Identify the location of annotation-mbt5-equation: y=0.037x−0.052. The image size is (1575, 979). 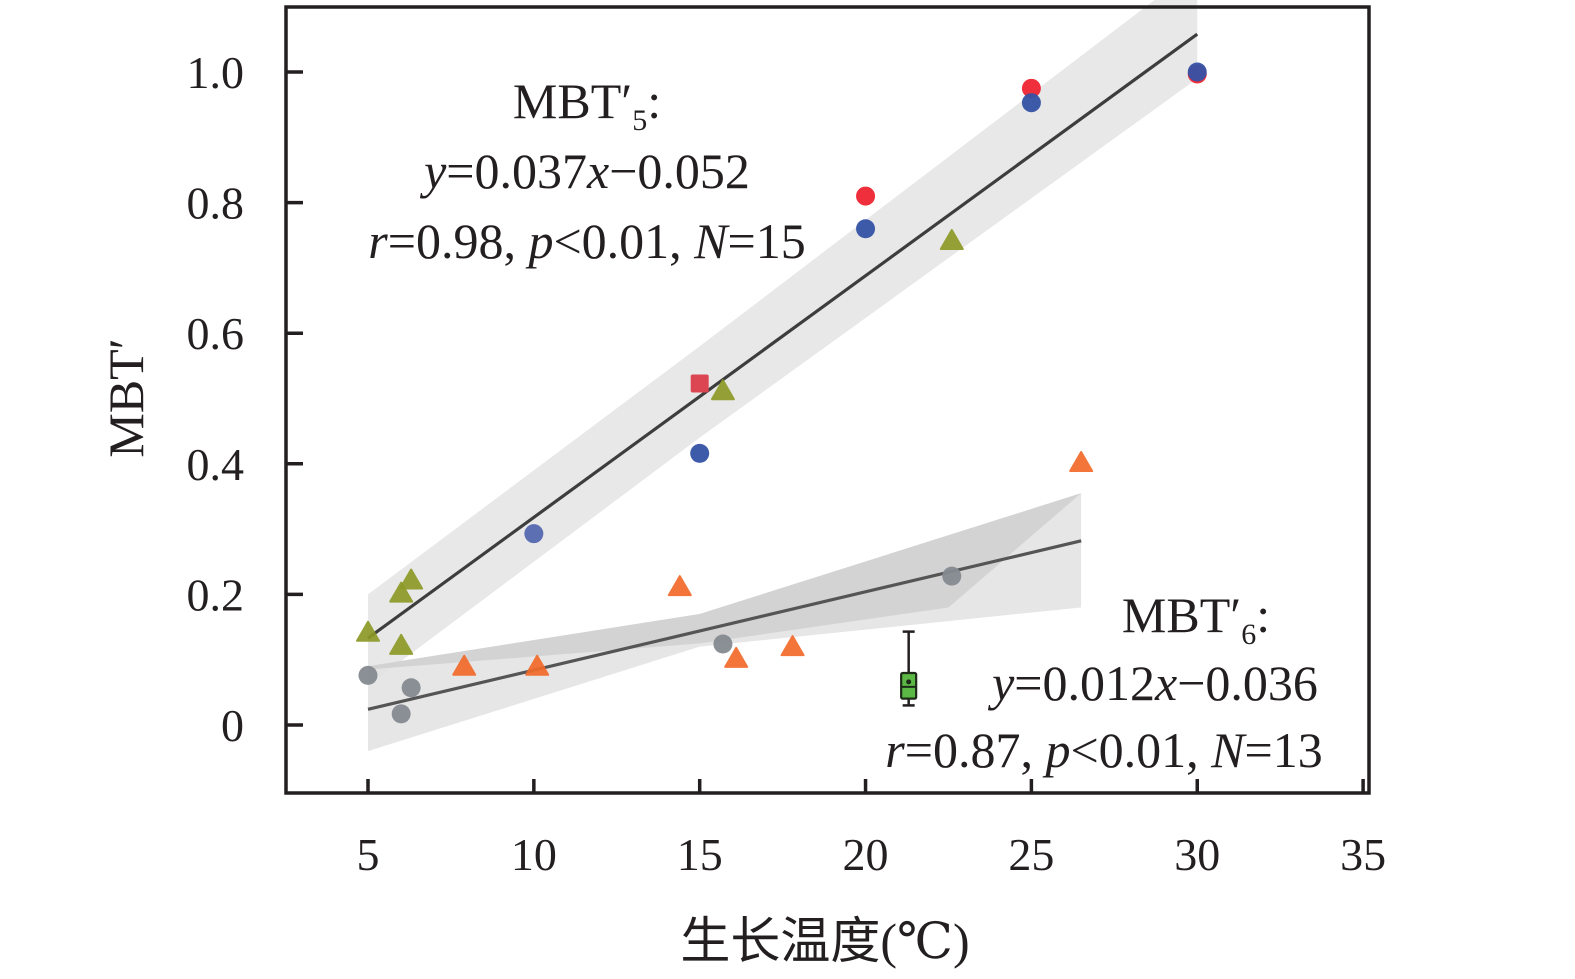
(584, 171).